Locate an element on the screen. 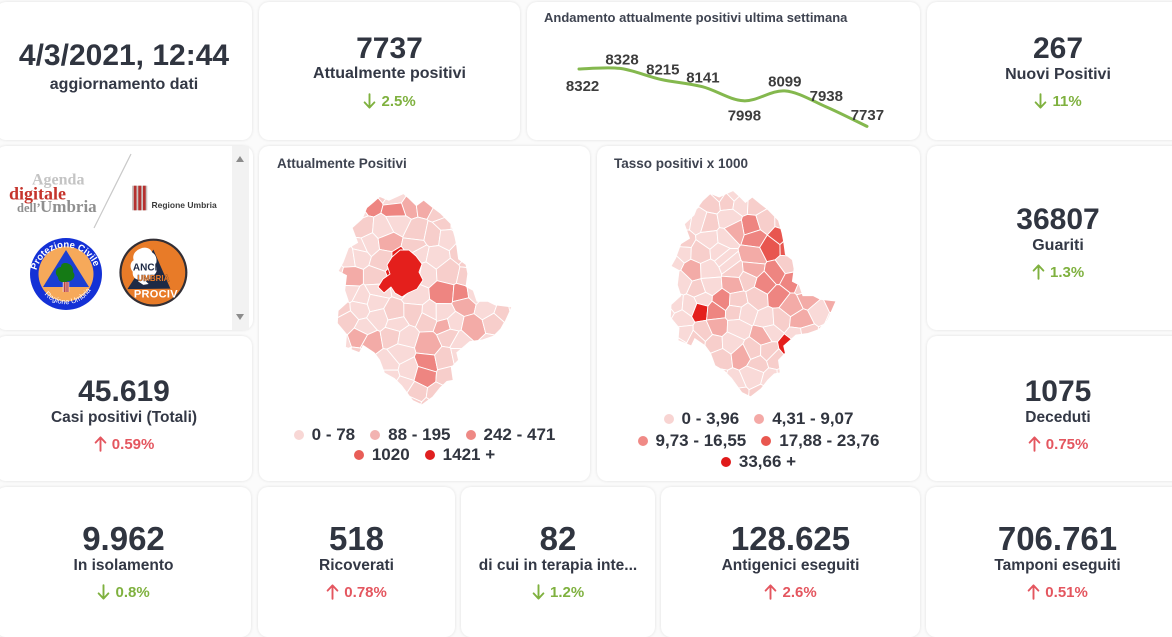 This screenshot has width=1172, height=637. svg-text: 8322 is located at coordinates (582, 86).